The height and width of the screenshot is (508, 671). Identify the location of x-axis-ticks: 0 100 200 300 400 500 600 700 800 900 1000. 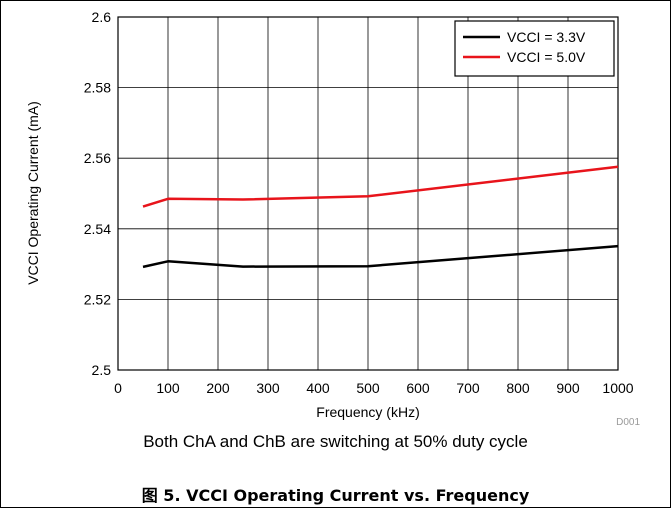
(374, 388).